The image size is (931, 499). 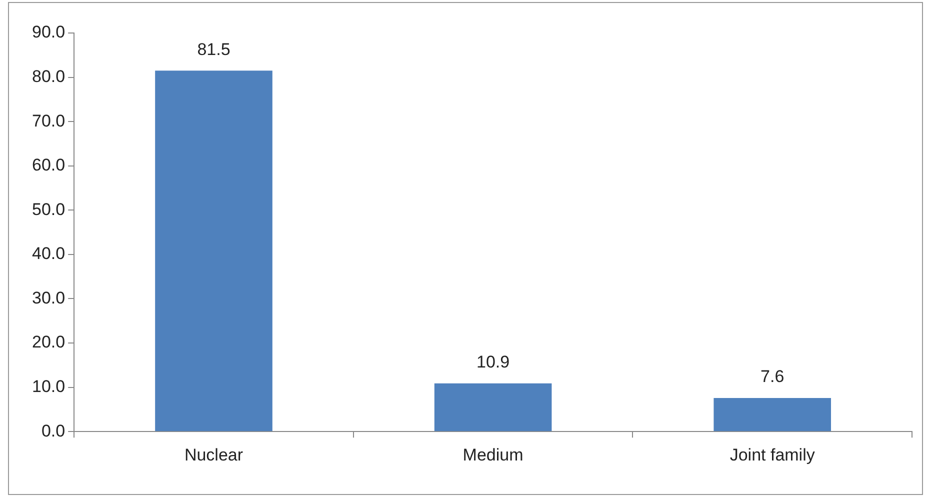 I want to click on x-tick-label: Joint family, so click(x=773, y=454).